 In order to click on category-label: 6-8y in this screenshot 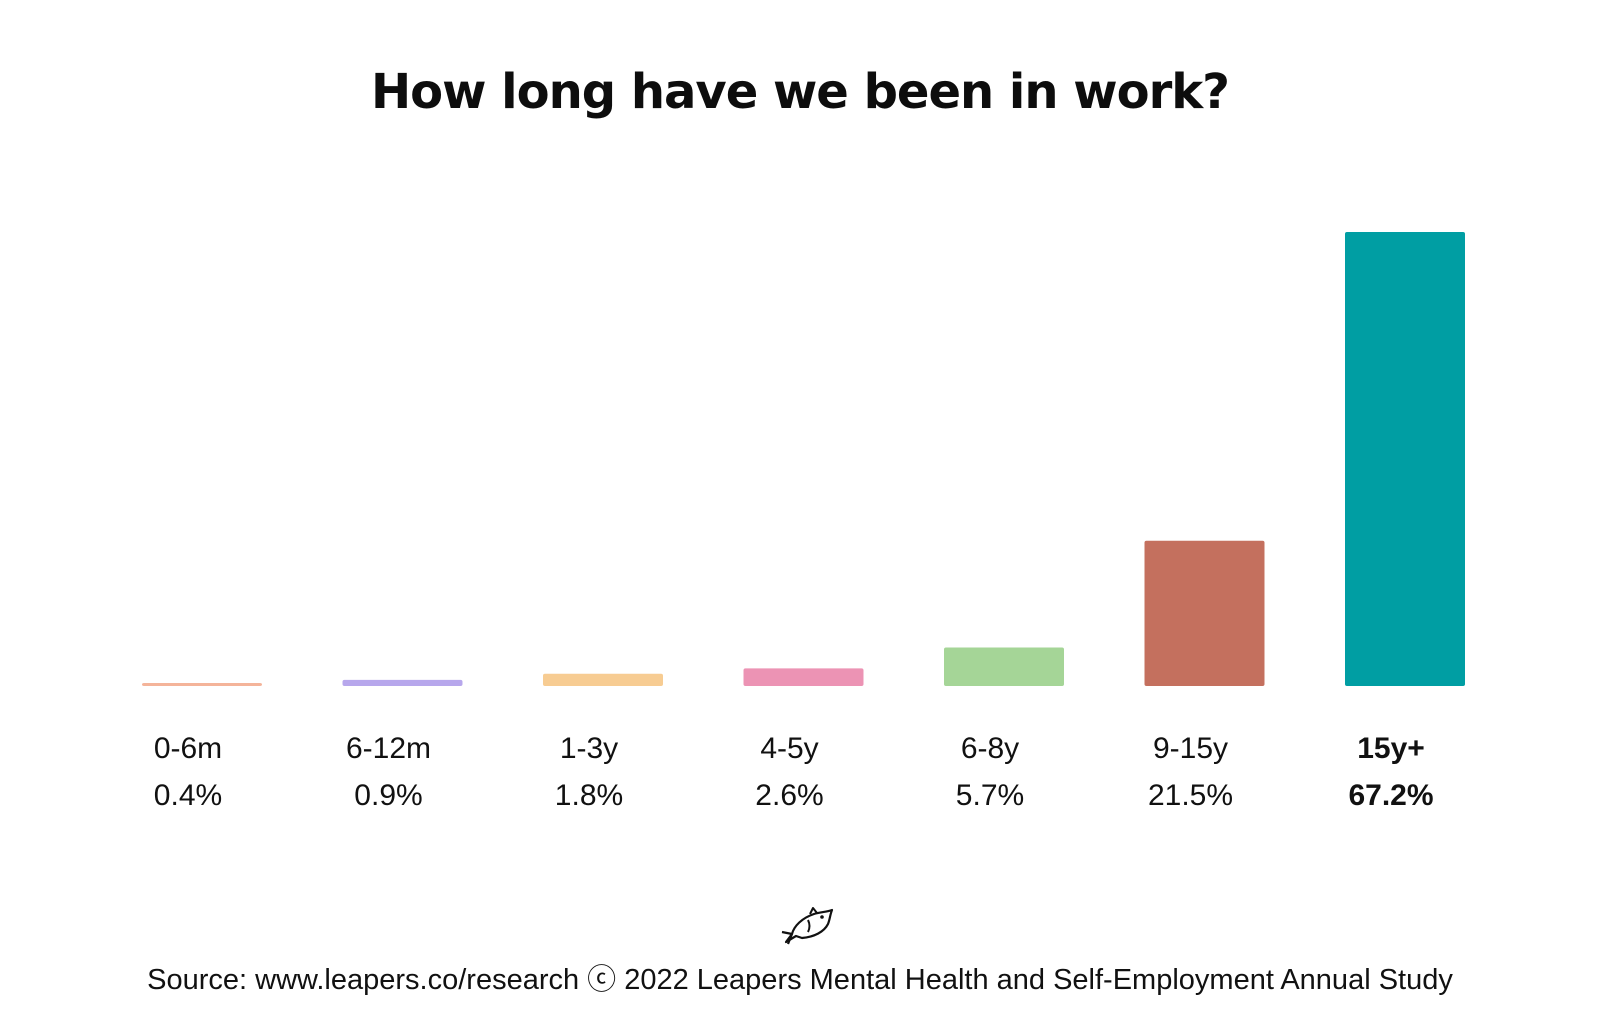, I will do `click(990, 748)`.